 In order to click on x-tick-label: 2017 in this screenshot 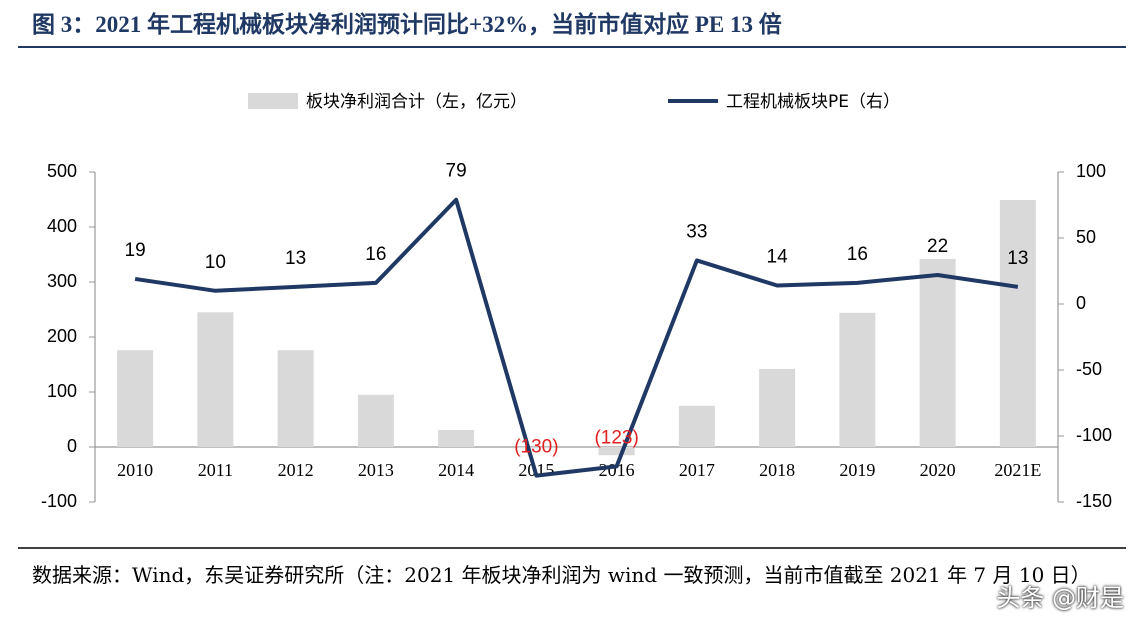, I will do `click(697, 470)`.